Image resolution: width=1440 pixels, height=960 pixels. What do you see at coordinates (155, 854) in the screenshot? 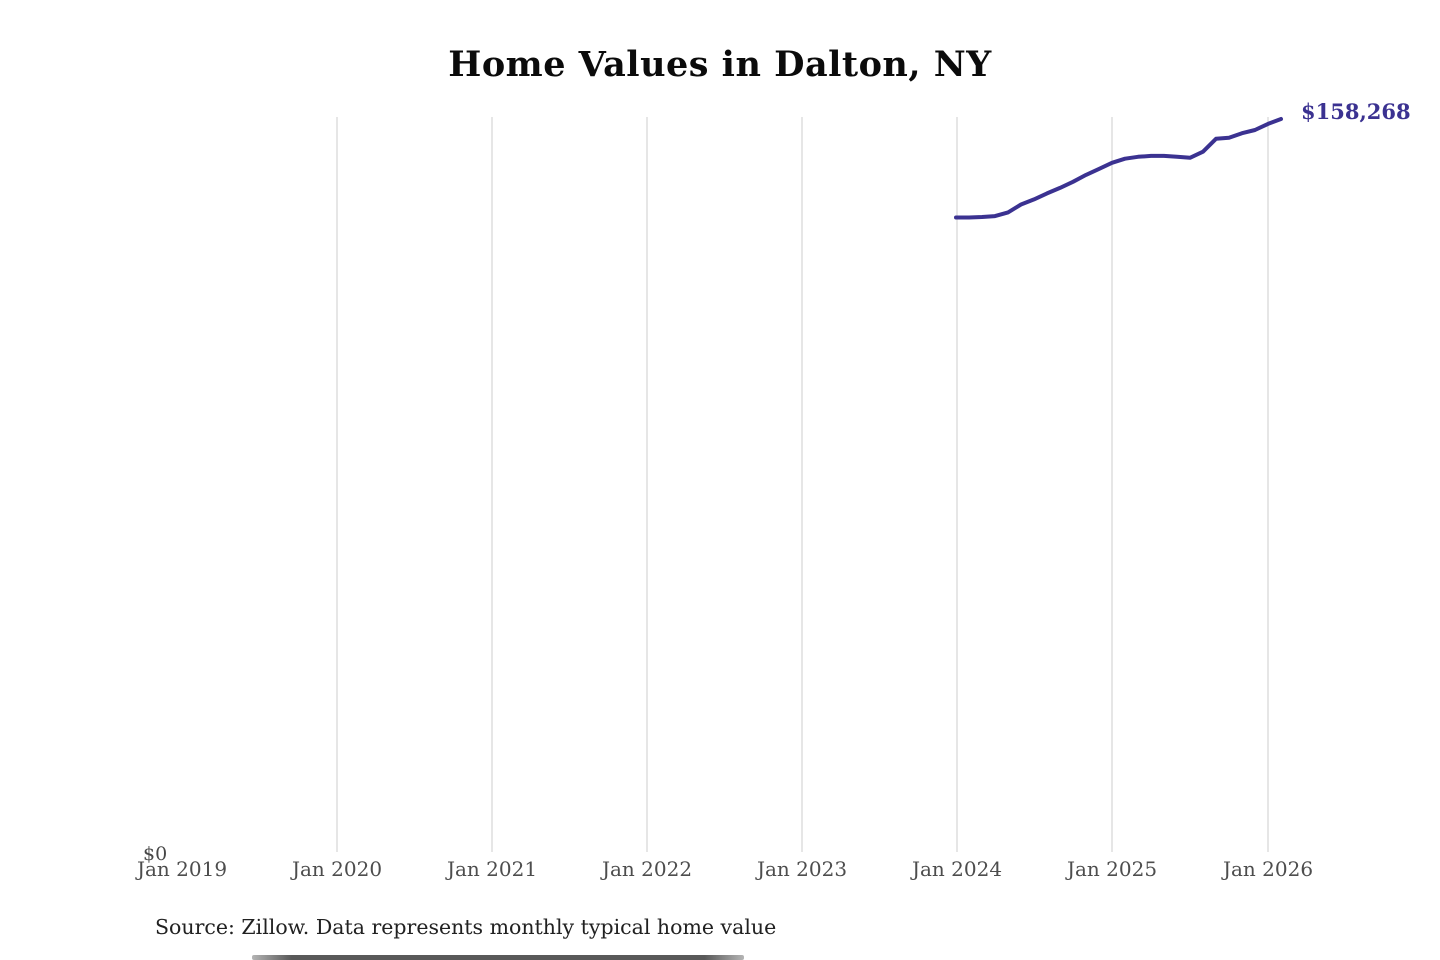
I see `y-axis-zero-label: $0` at bounding box center [155, 854].